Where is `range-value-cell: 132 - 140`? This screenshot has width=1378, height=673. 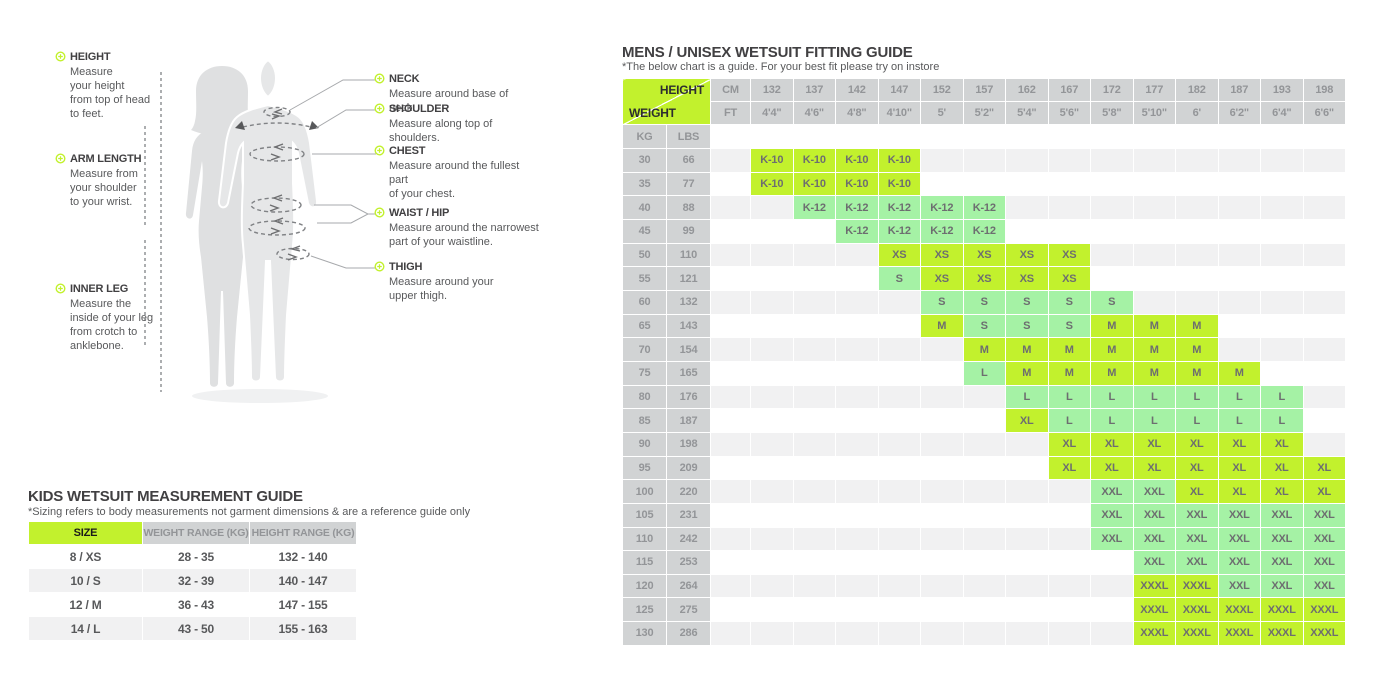
range-value-cell: 132 - 140 is located at coordinates (303, 556).